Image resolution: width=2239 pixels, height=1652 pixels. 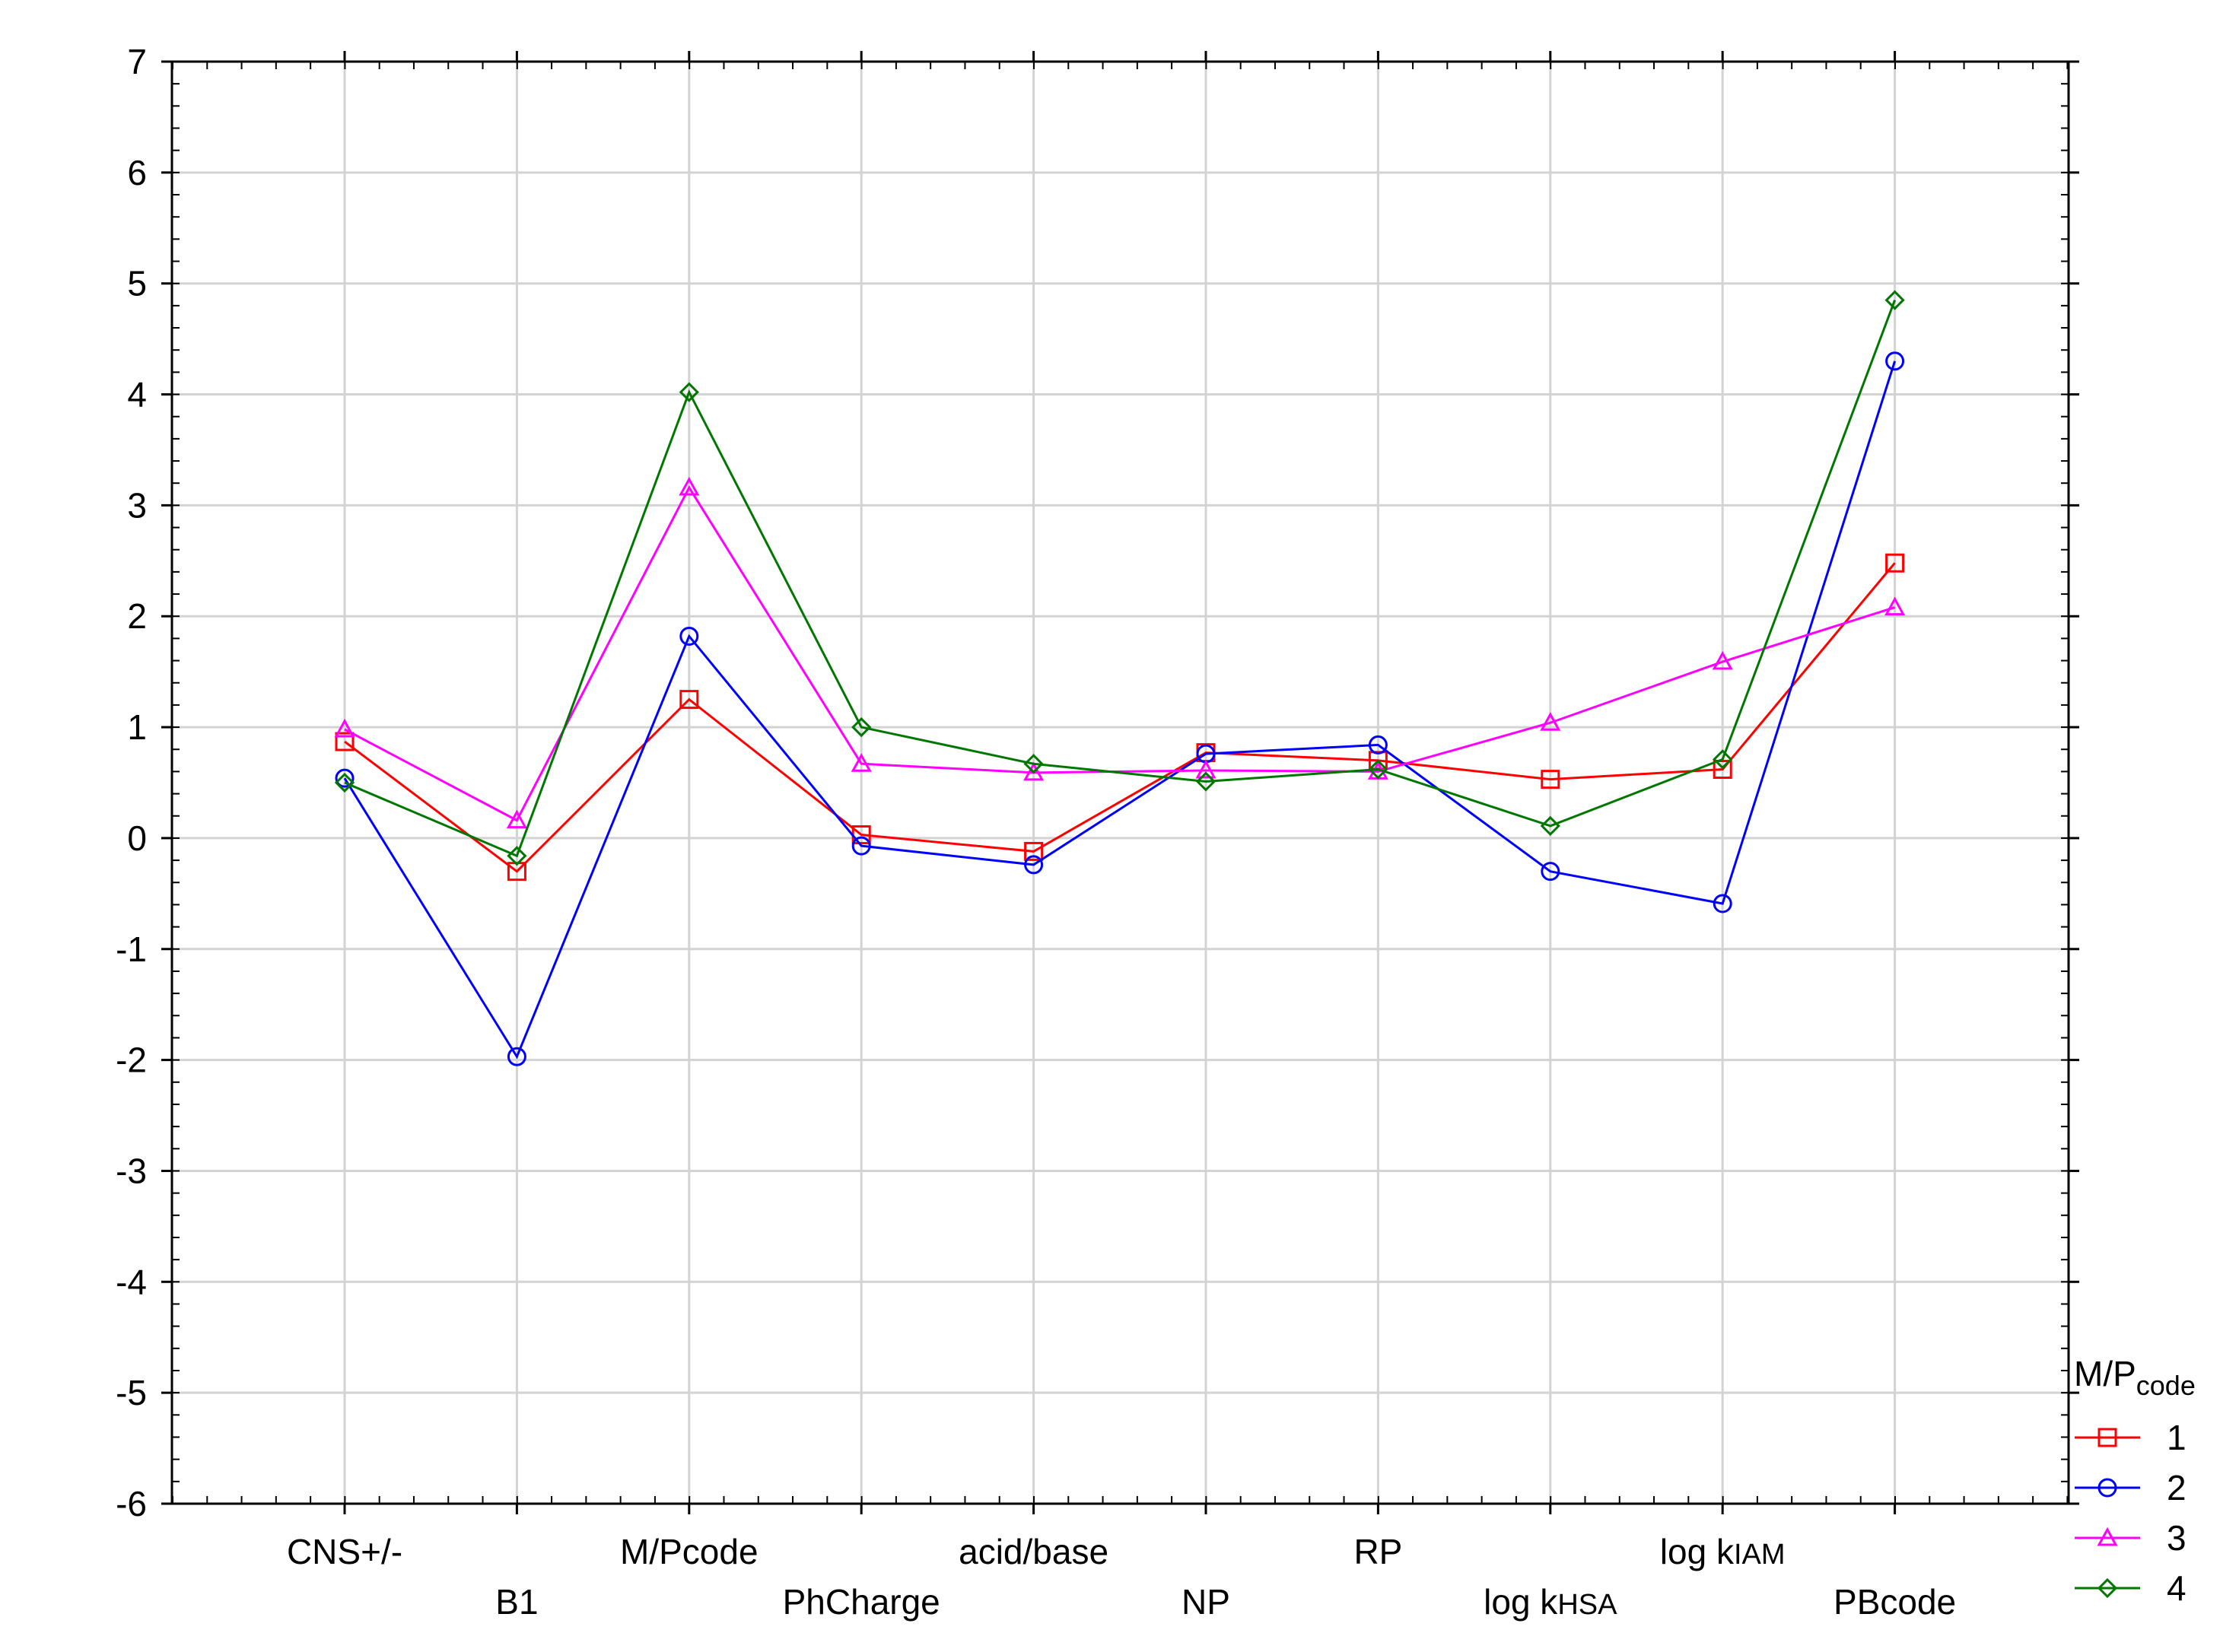 What do you see at coordinates (131, 782) in the screenshot?
I see `y-tick-labels: 7 6 5 4 3 2 1 0 -1 -2 -3 -4 -5 -6` at bounding box center [131, 782].